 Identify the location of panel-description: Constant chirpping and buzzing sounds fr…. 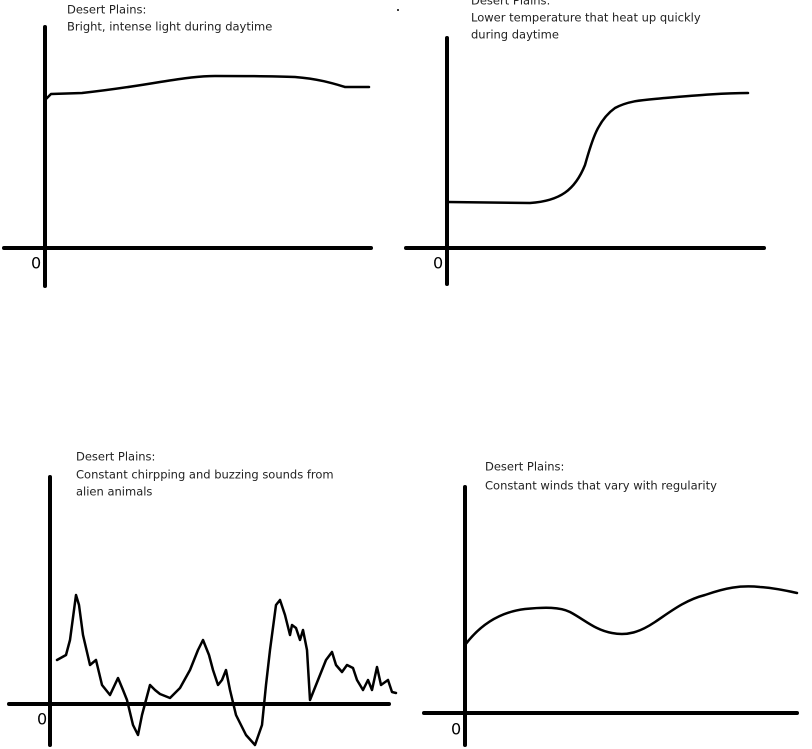
(205, 475).